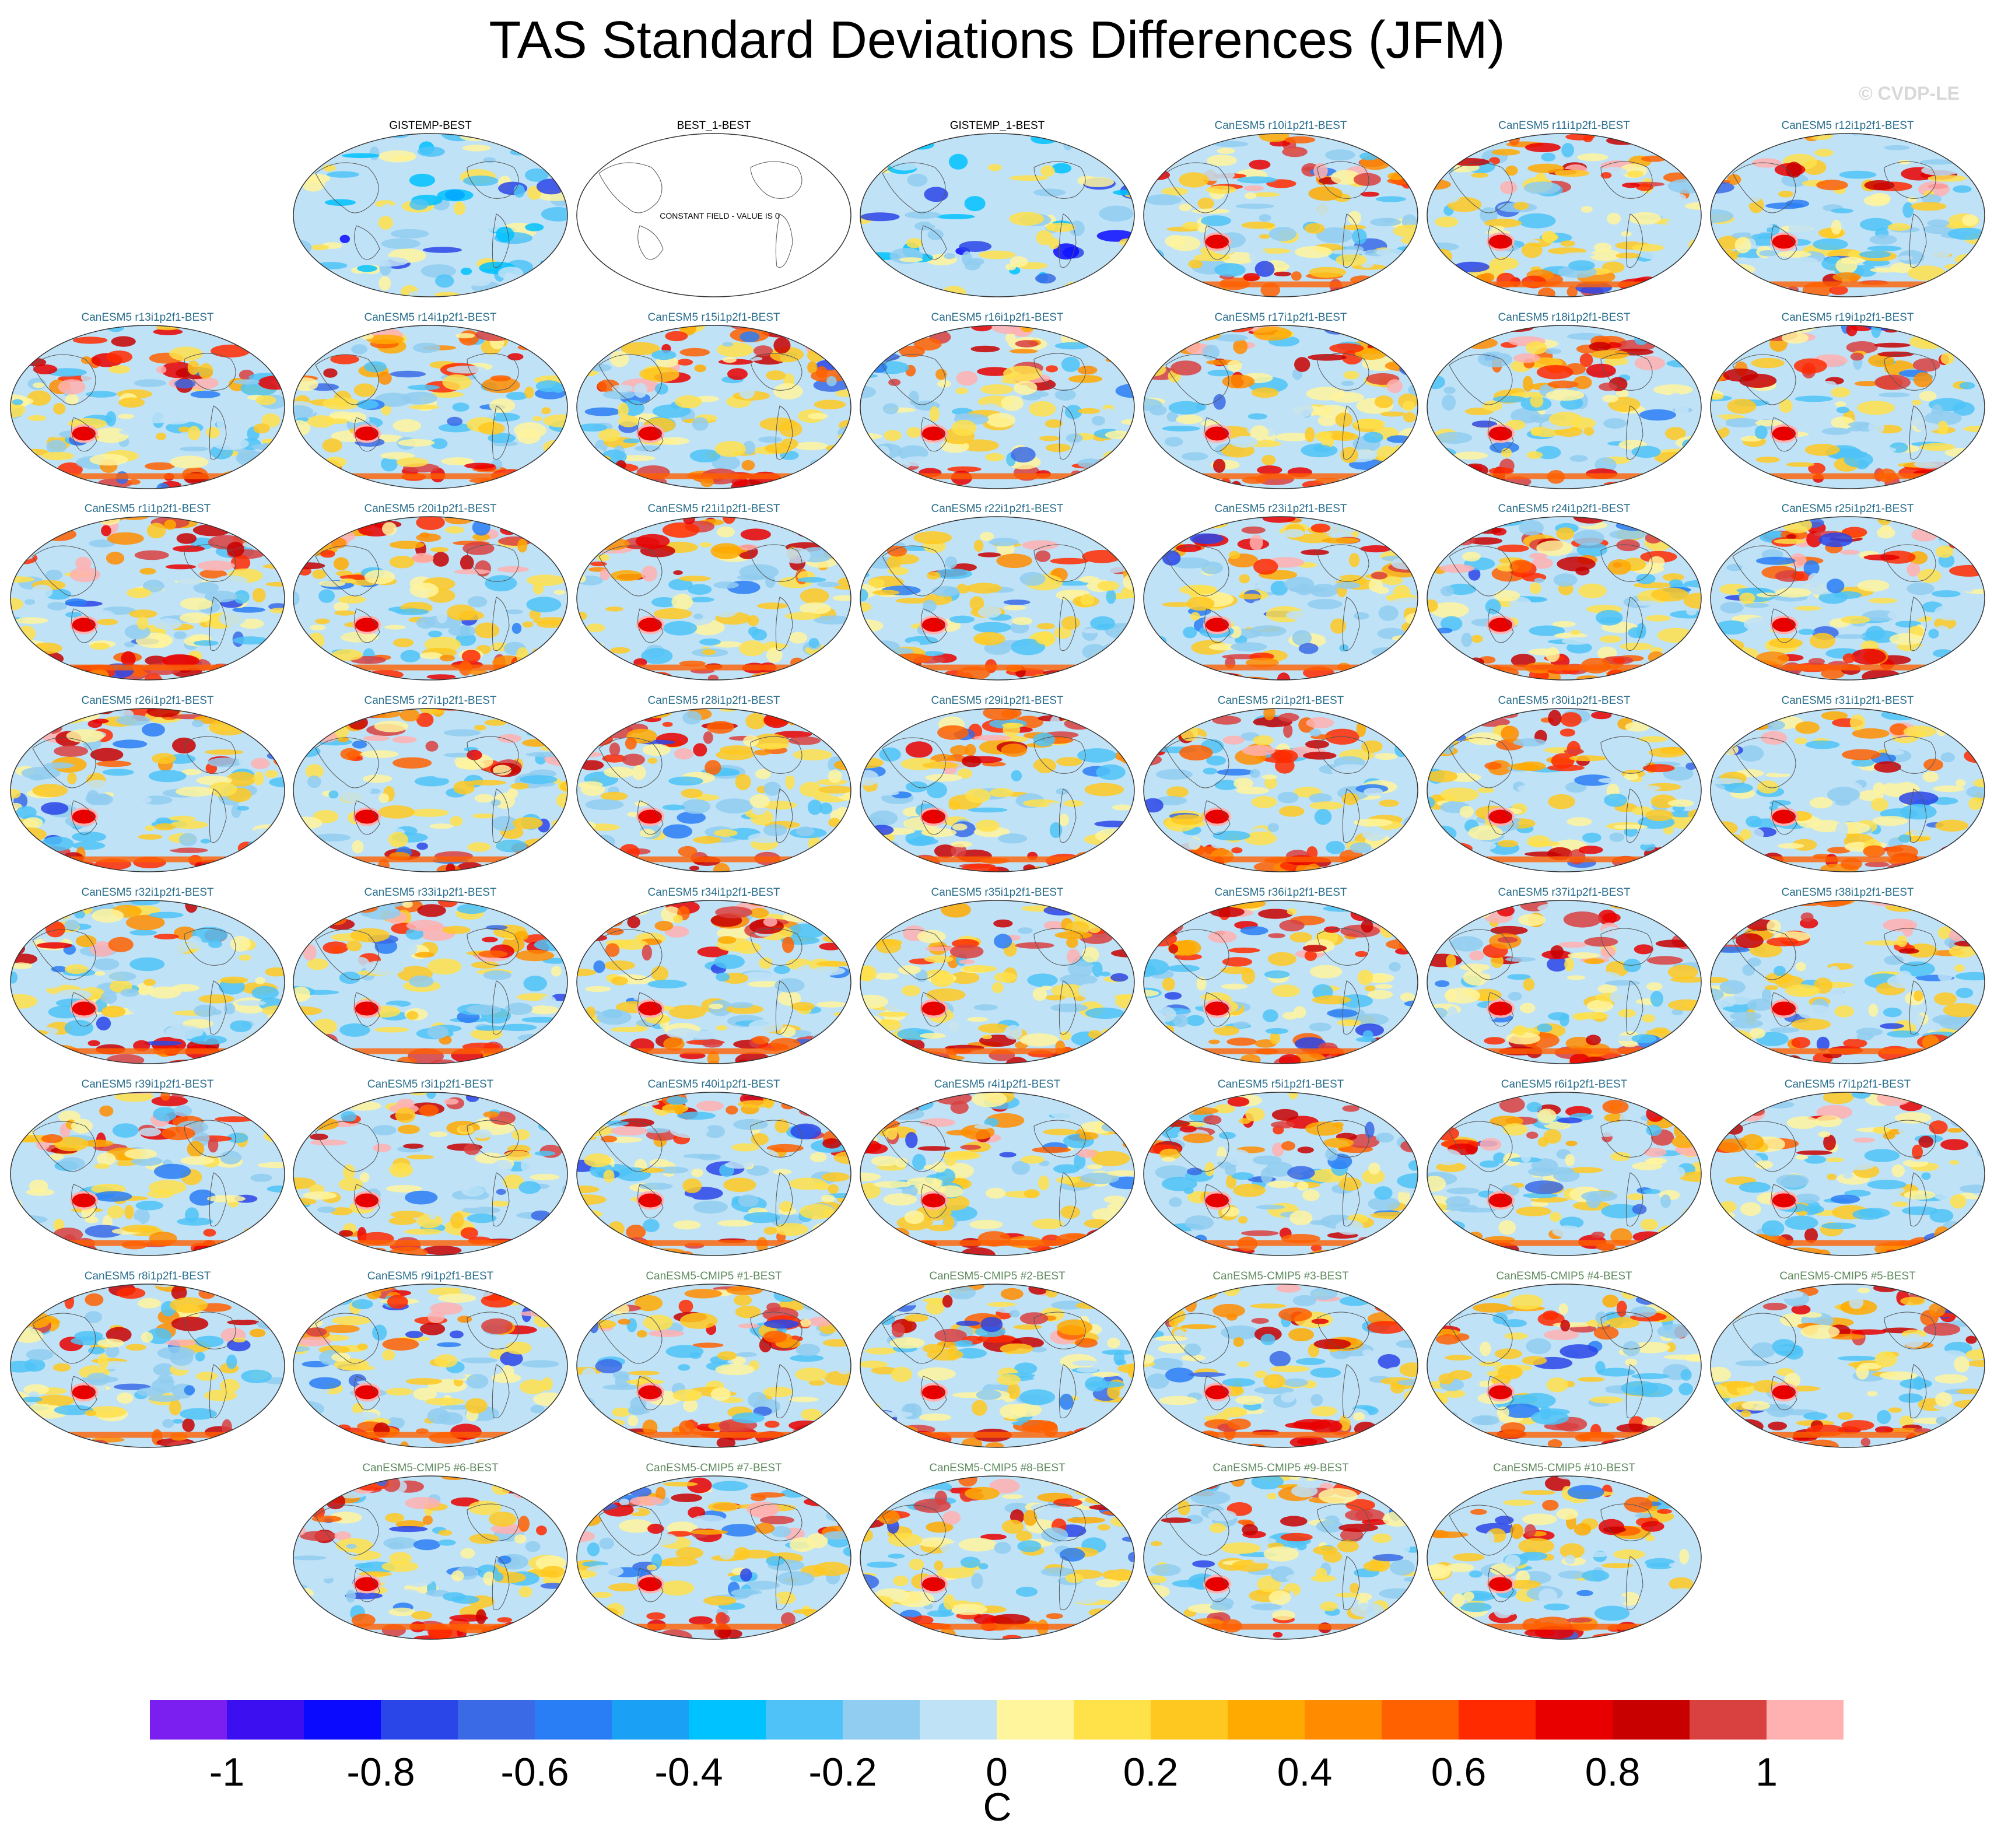 This screenshot has height=1848, width=1994. Describe the element at coordinates (1847, 790) in the screenshot. I see `world-map` at that location.